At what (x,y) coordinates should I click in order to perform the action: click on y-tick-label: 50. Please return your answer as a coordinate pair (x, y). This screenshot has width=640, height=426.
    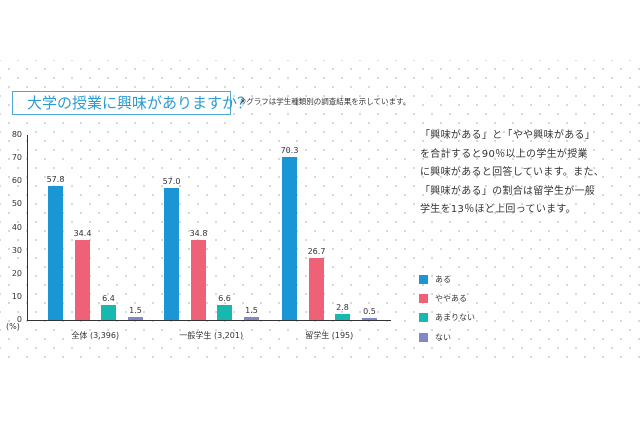
    Looking at the image, I should click on (16, 204).